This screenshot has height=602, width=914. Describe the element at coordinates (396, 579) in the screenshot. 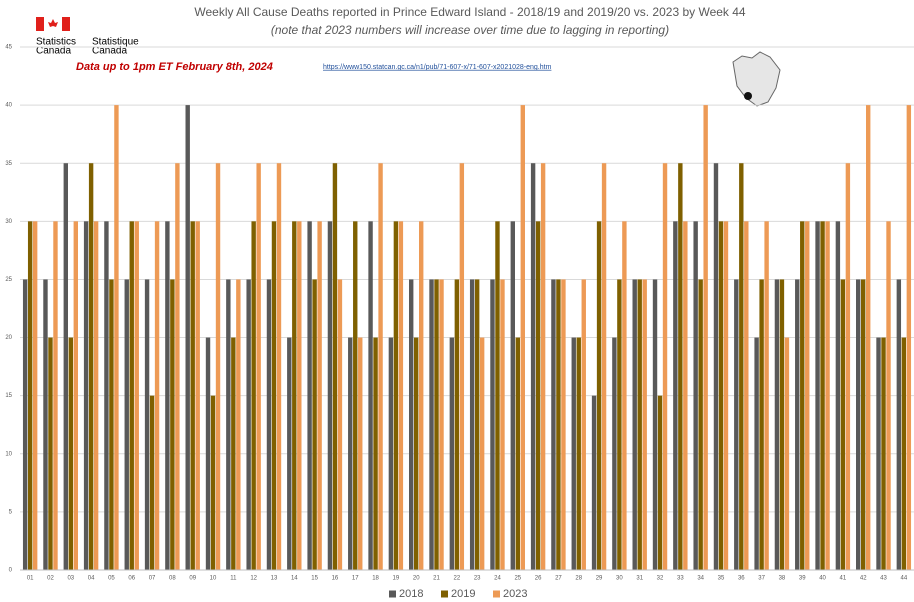

I see `x-tick-label: 19` at that location.